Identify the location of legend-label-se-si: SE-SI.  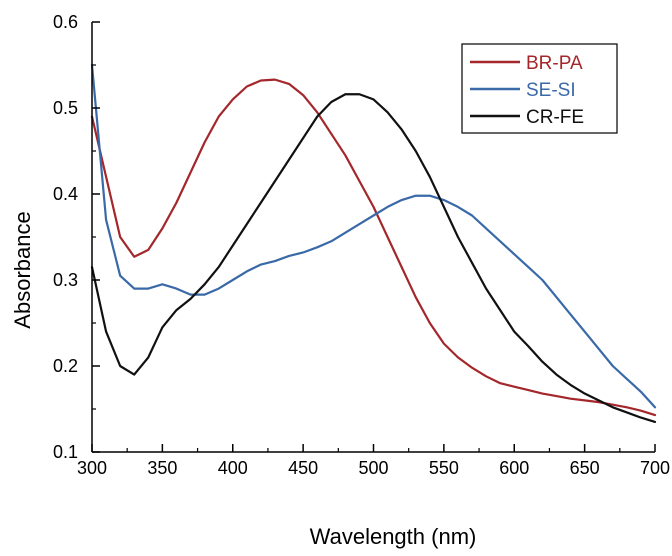
(551, 90).